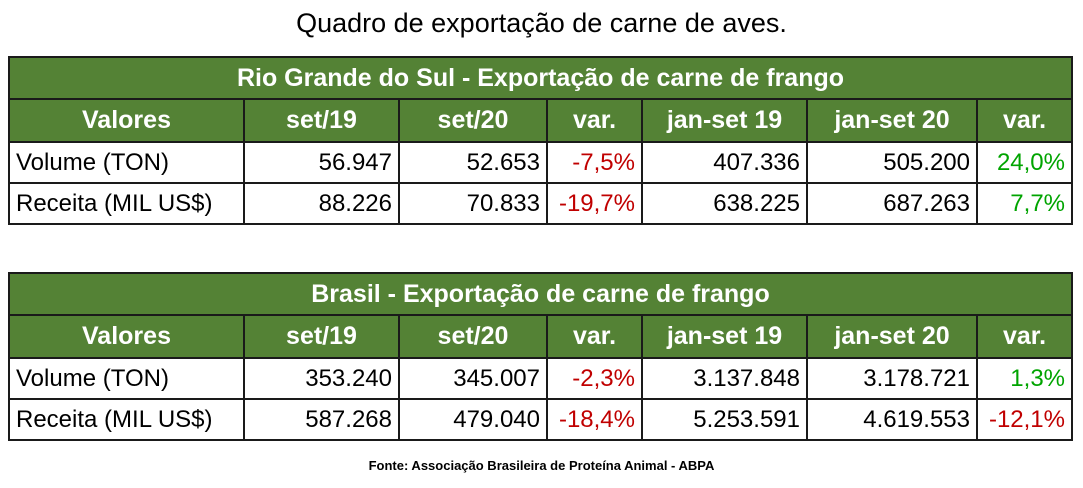 The image size is (1083, 488). Describe the element at coordinates (724, 419) in the screenshot. I see `table-cell: 5.253.591` at that location.